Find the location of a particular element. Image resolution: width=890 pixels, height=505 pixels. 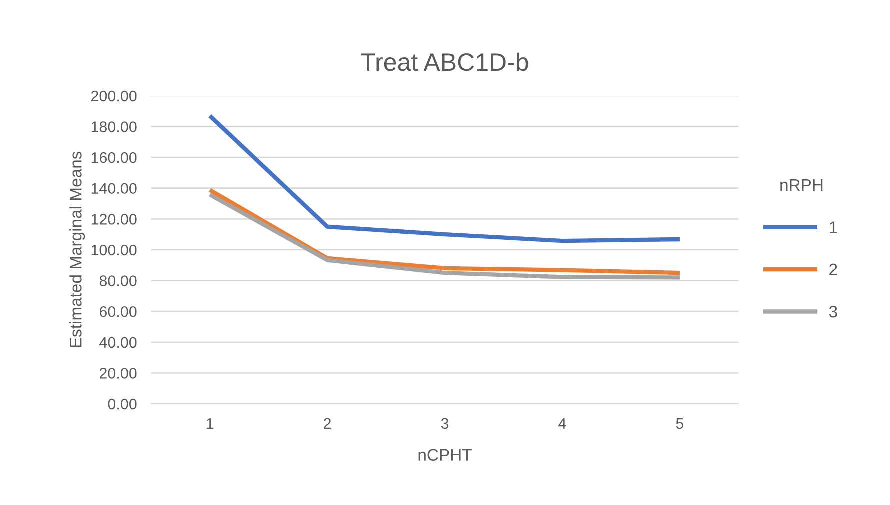

legend-label: 3 is located at coordinates (833, 312).